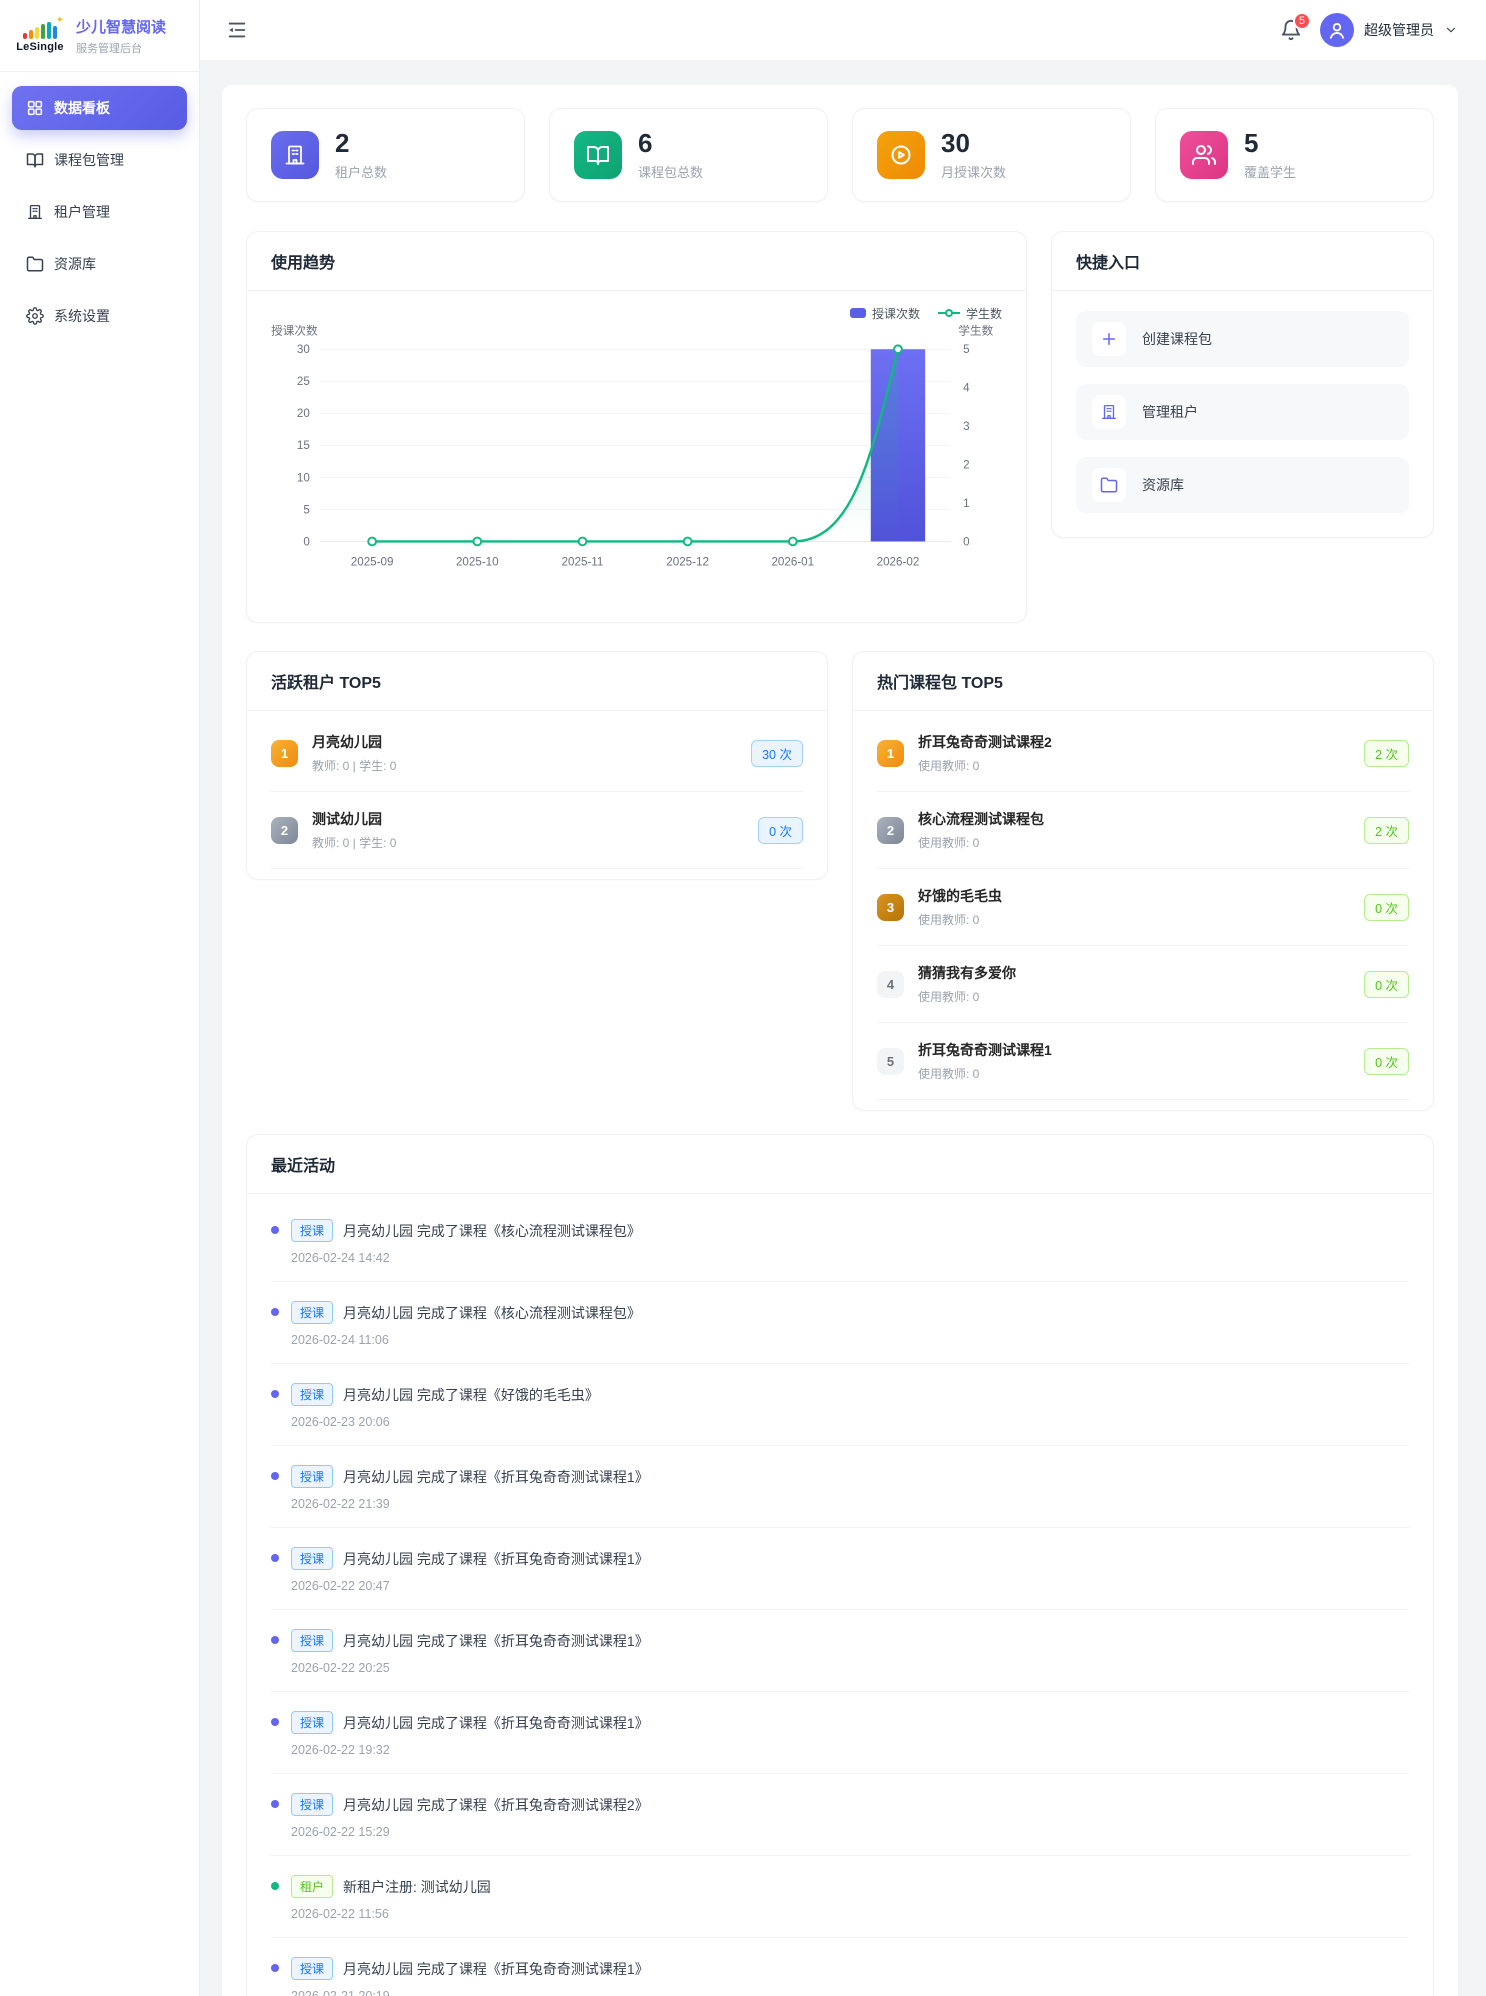 This screenshot has width=1486, height=1996. Describe the element at coordinates (898, 561) in the screenshot. I see `svg-text: 2026-02` at that location.